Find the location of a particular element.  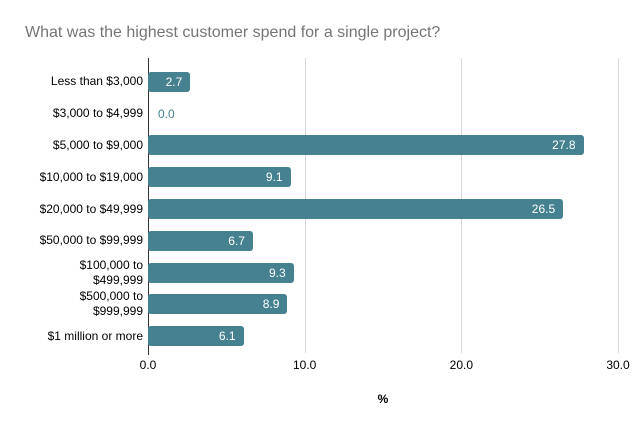

bar-row: 0.0 is located at coordinates (383, 114).